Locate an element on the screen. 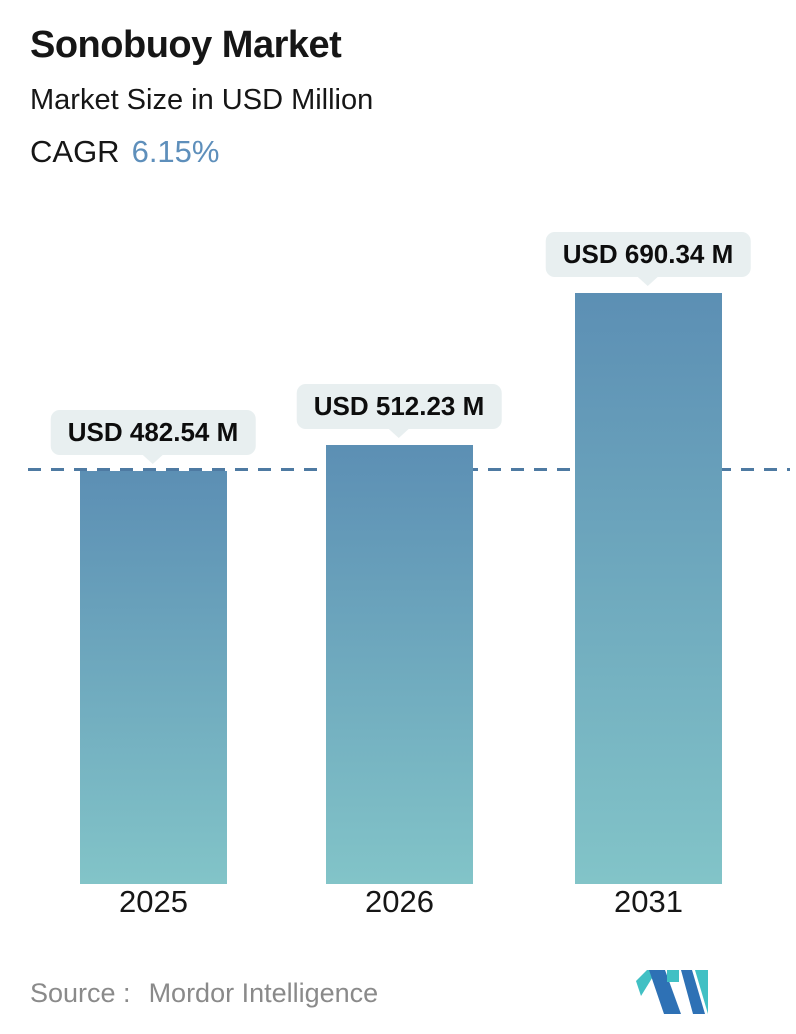  source-credit: Source : Mordor Intelligence is located at coordinates (204, 993).